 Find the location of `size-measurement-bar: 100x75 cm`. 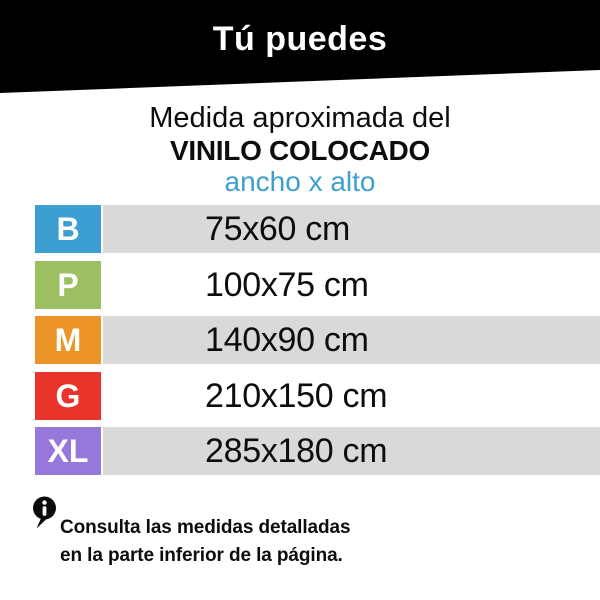

size-measurement-bar: 100x75 cm is located at coordinates (351, 285).